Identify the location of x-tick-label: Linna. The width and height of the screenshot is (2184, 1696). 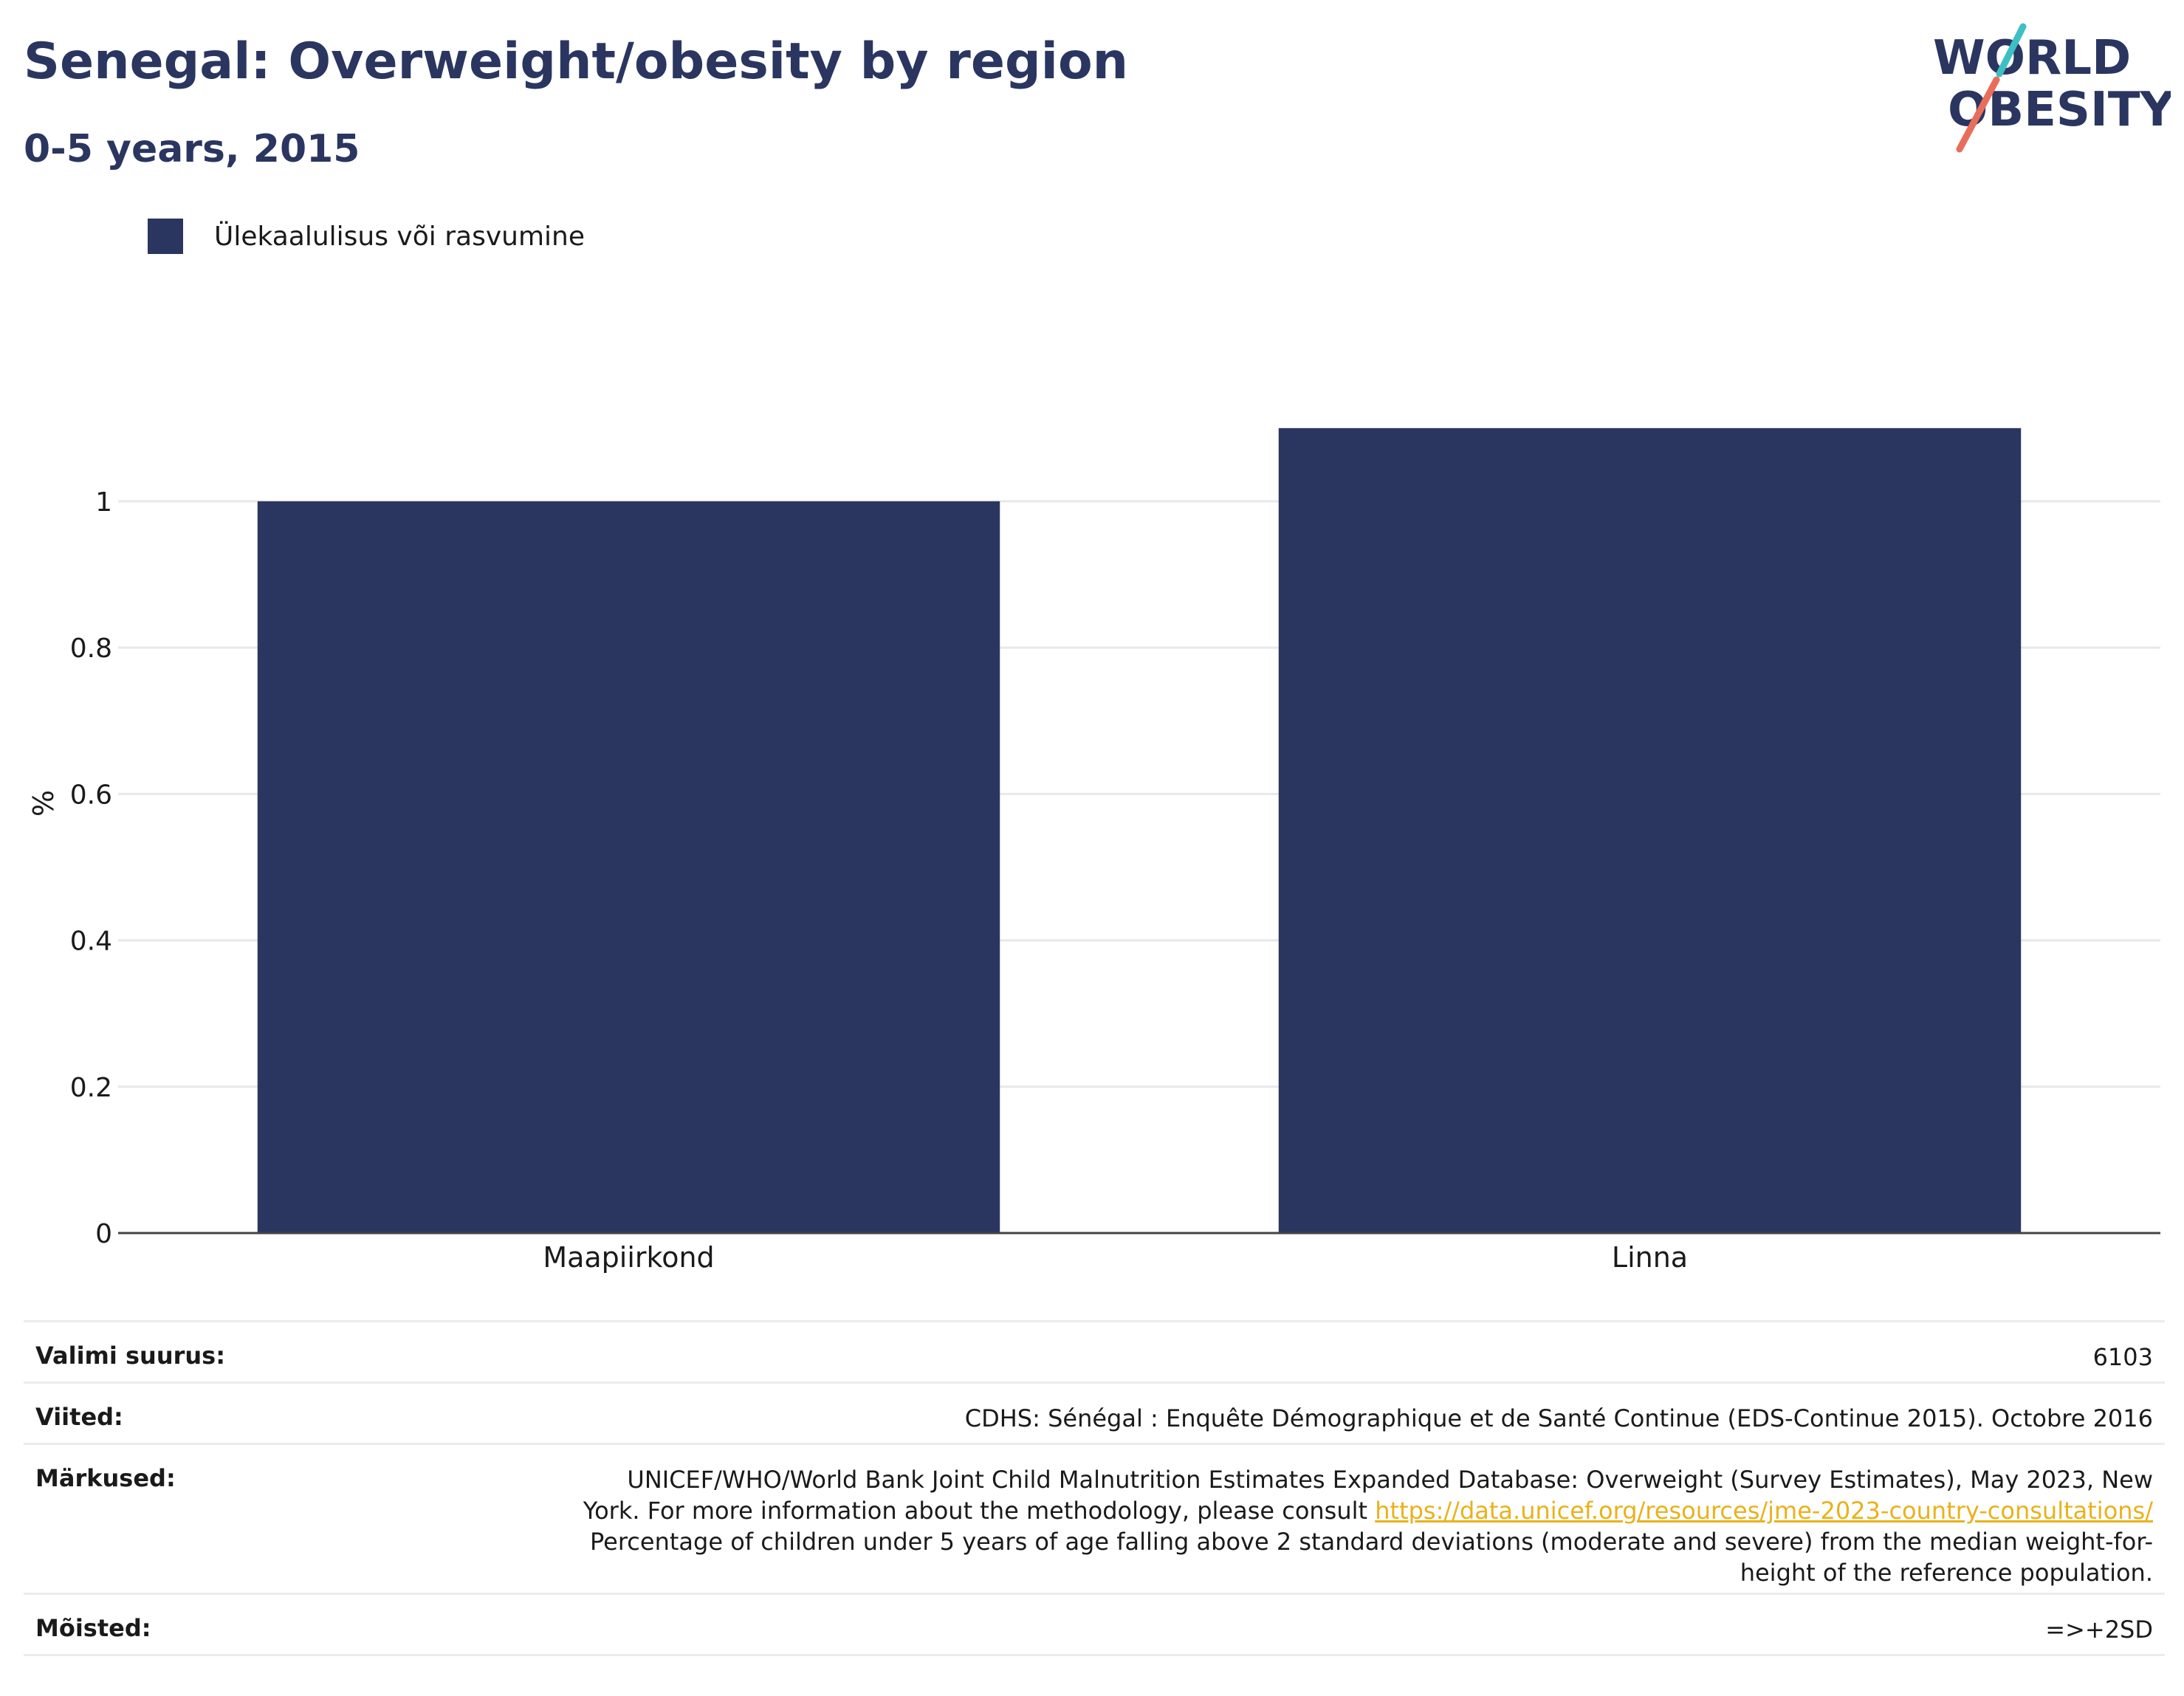
(1650, 1257).